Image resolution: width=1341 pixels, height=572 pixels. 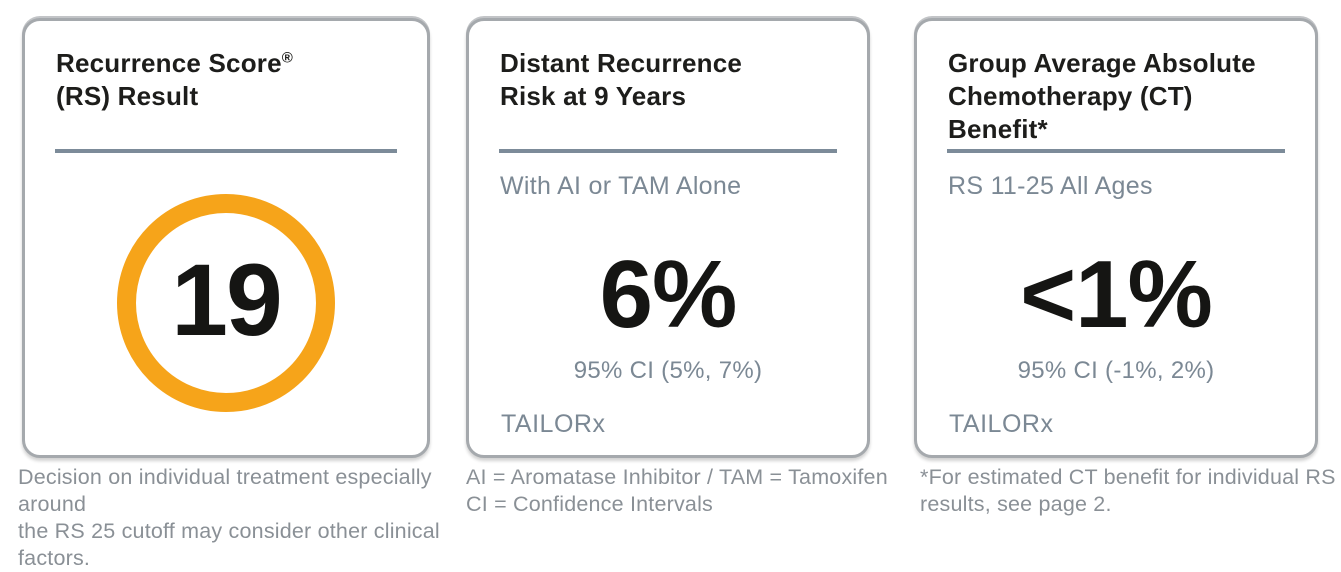 What do you see at coordinates (593, 96) in the screenshot?
I see `title-line: Risk at 9 Years` at bounding box center [593, 96].